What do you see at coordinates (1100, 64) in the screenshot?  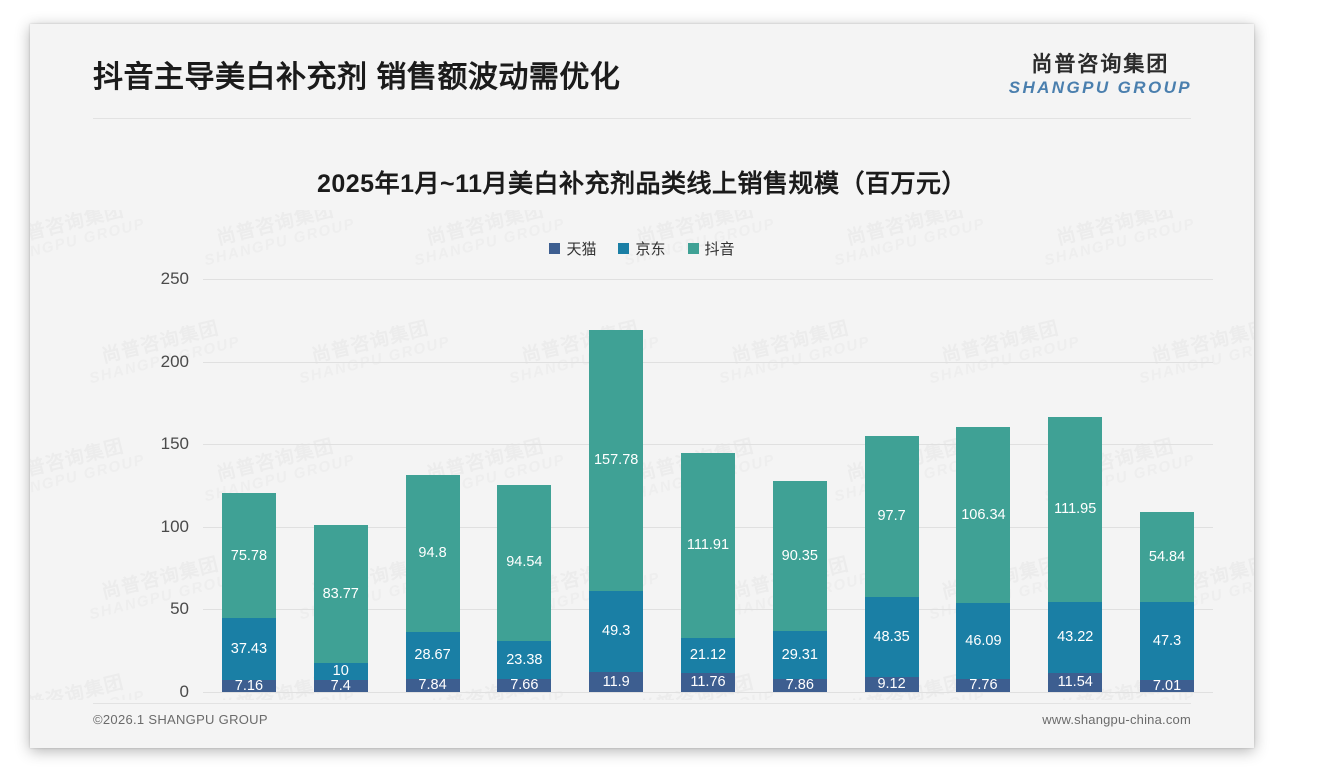 I see `brand-logo-cn: 尚普咨询集团` at bounding box center [1100, 64].